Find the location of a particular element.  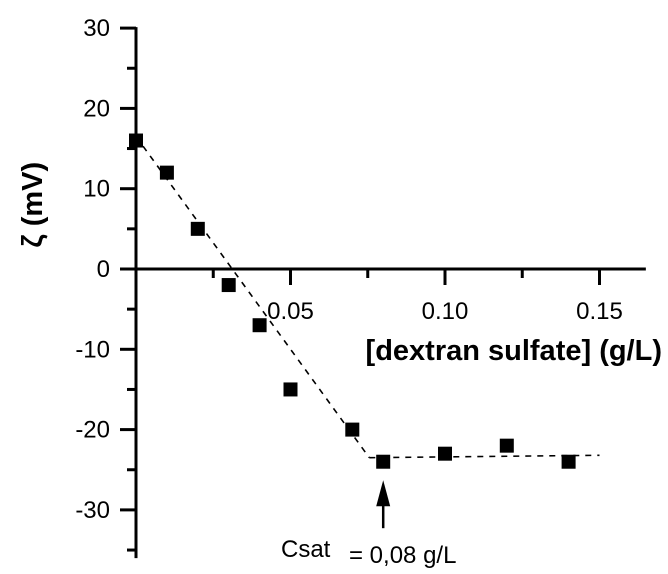

y-tick-label: -20 is located at coordinates (92, 430).